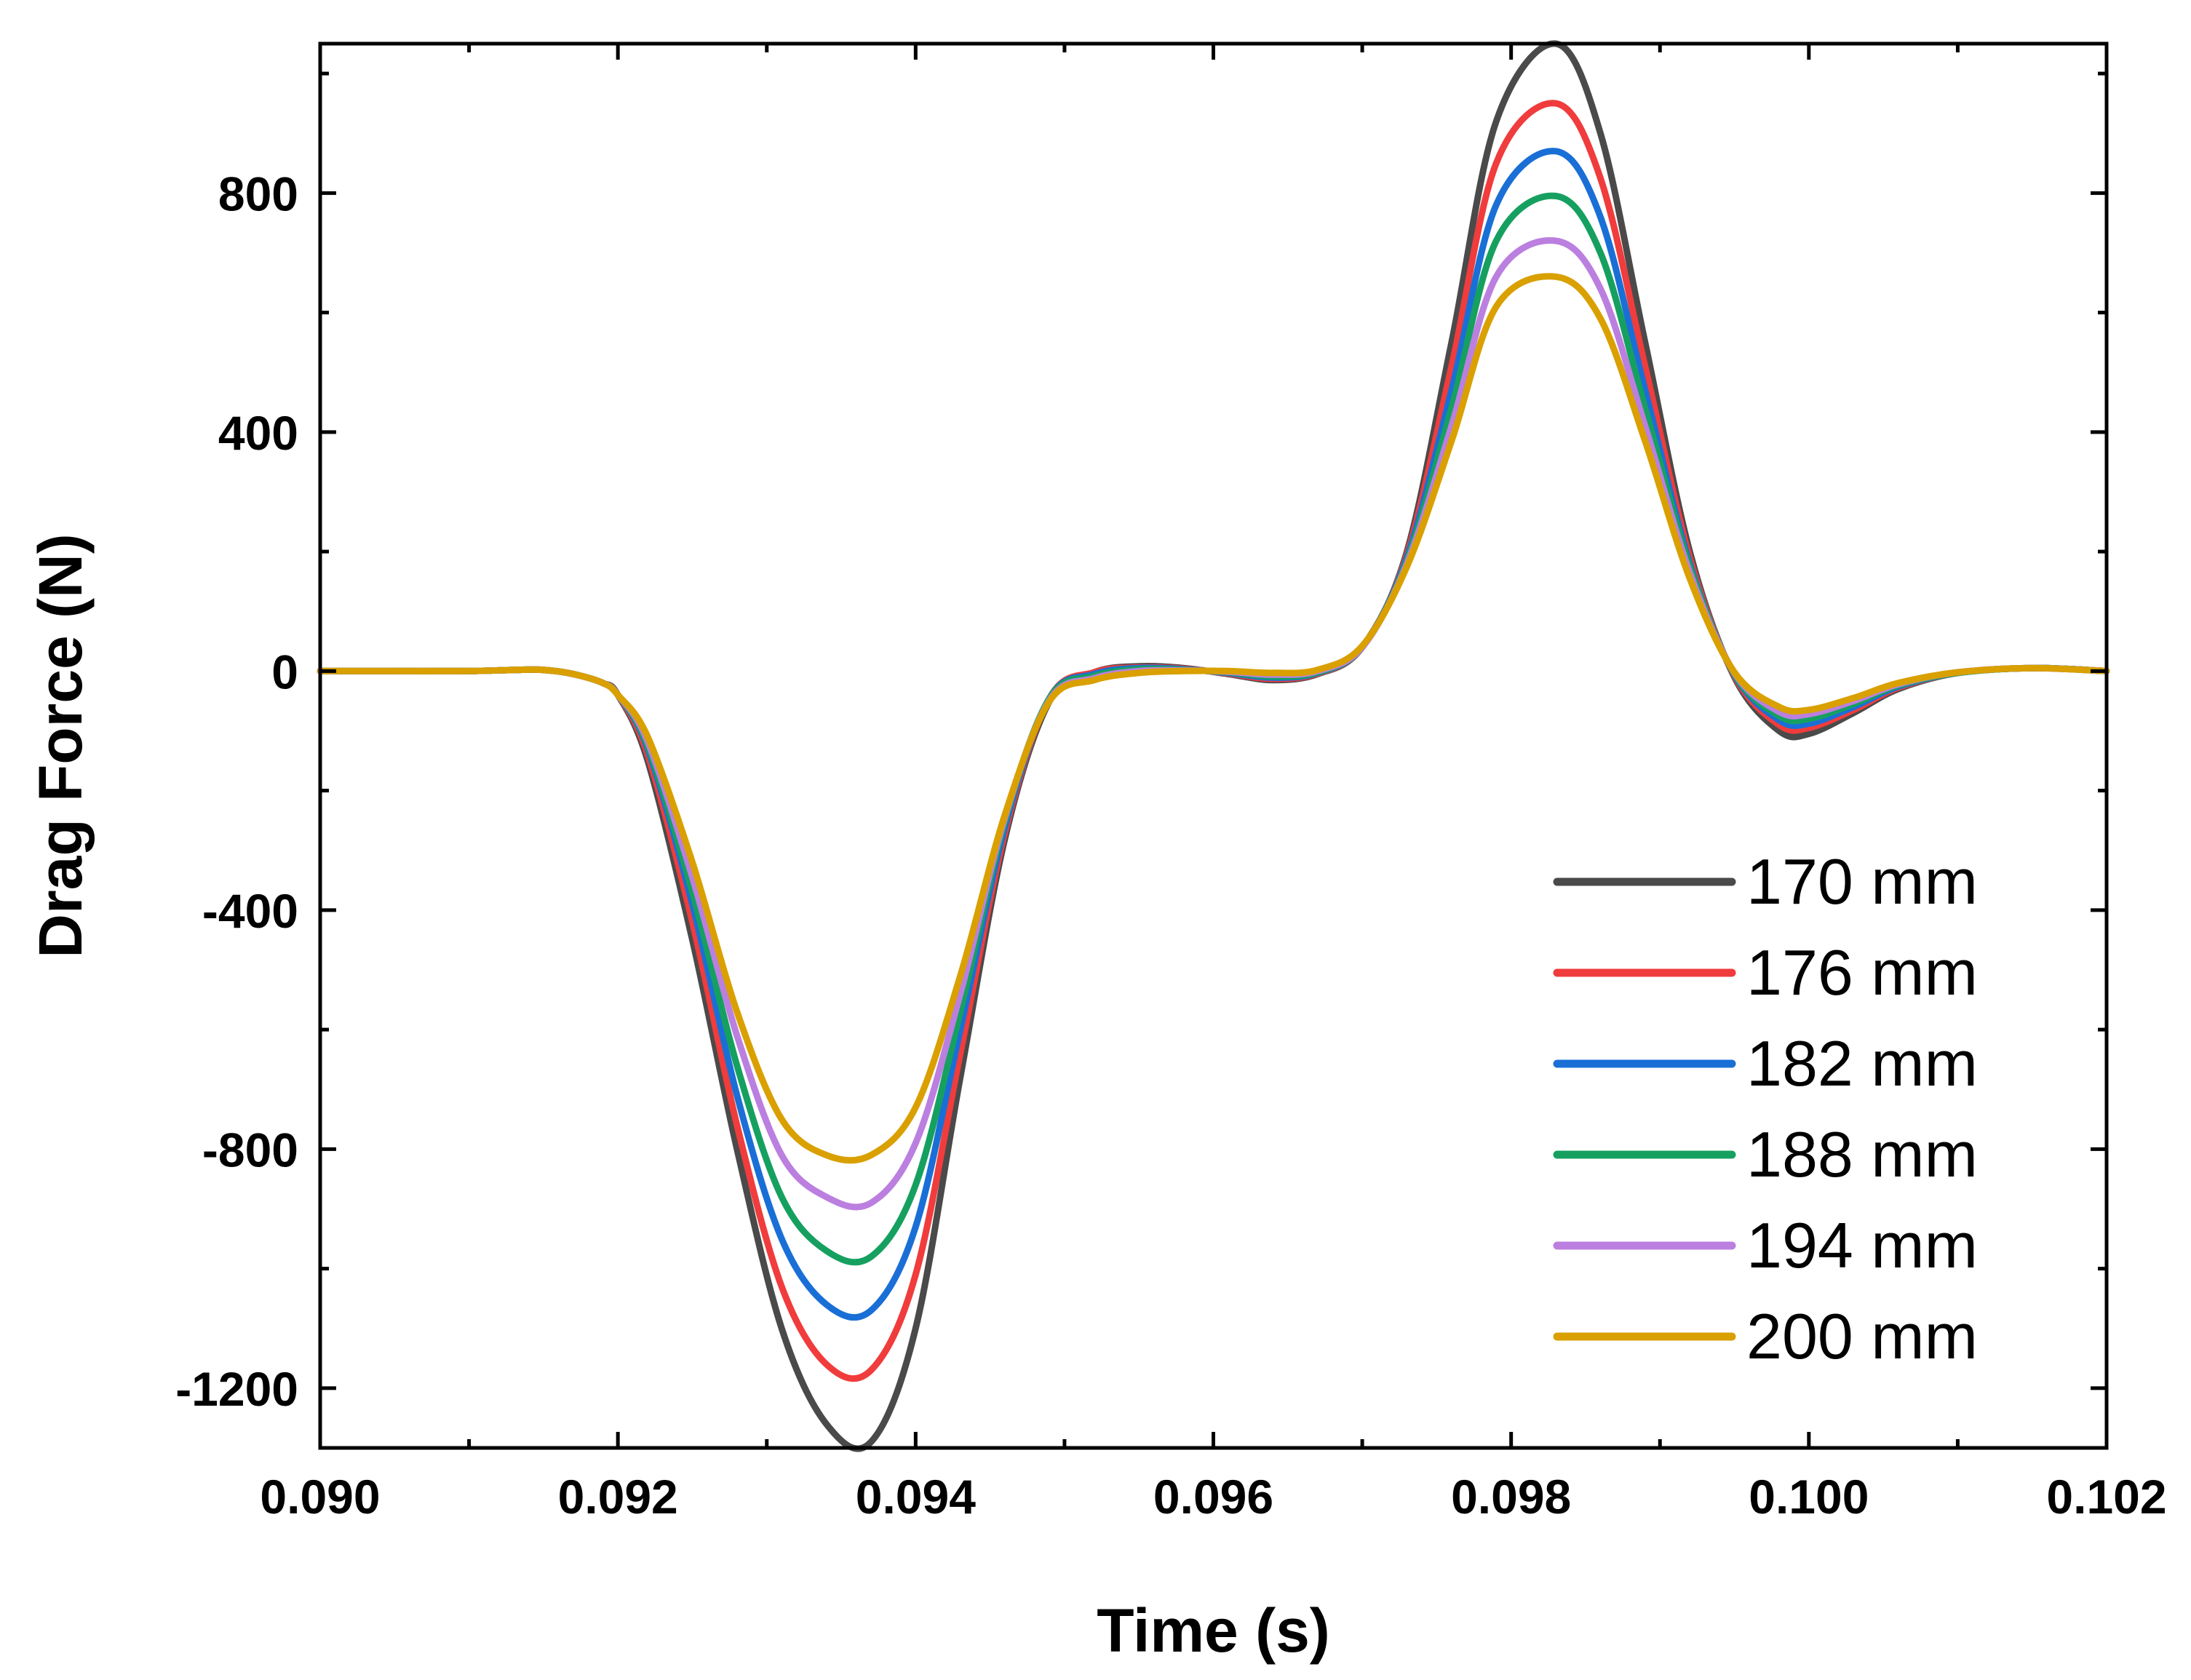 Image resolution: width=2191 pixels, height=1680 pixels. Describe the element at coordinates (916, 1497) in the screenshot. I see `x-tick-label: 0.094` at that location.